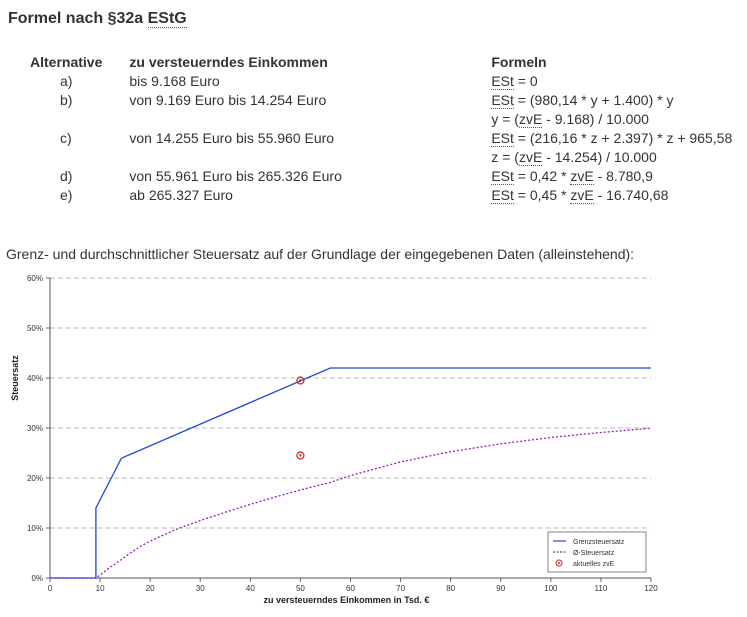 Image resolution: width=747 pixels, height=617 pixels. What do you see at coordinates (174, 81) in the screenshot?
I see `cell-income: bis 9.168 Euro` at bounding box center [174, 81].